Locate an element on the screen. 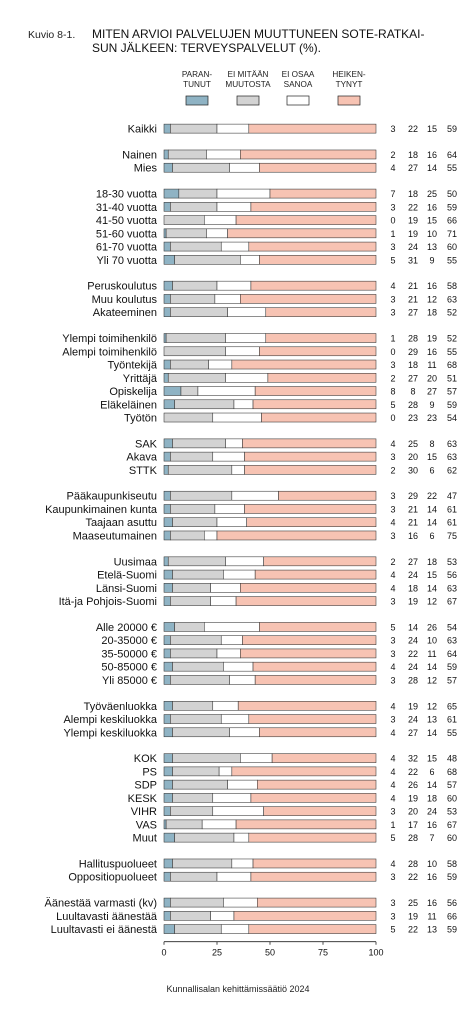  value-label-länsi-suomi-4: 63 is located at coordinates (452, 588).